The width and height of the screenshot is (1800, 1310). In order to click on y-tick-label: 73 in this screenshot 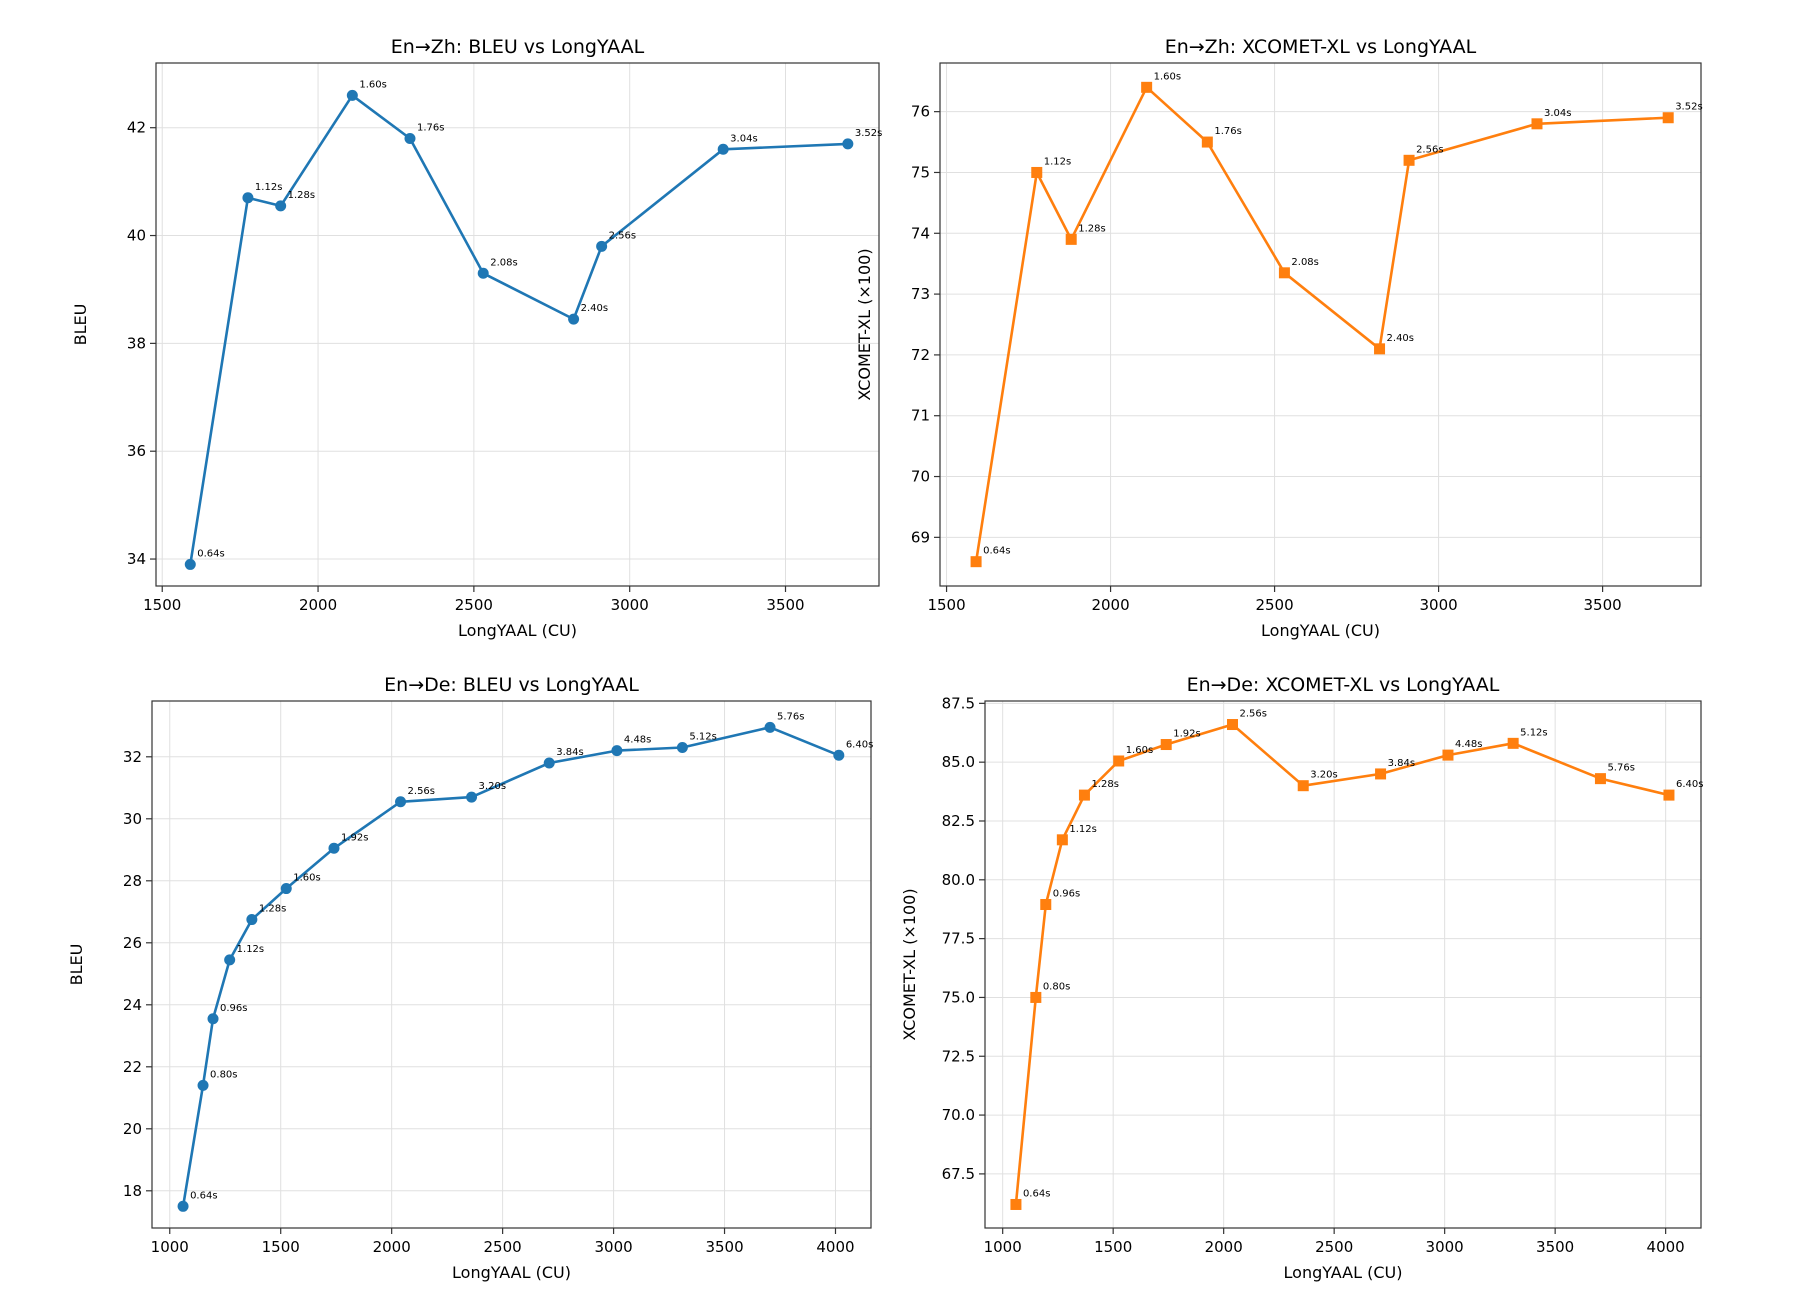, I will do `click(920, 294)`.